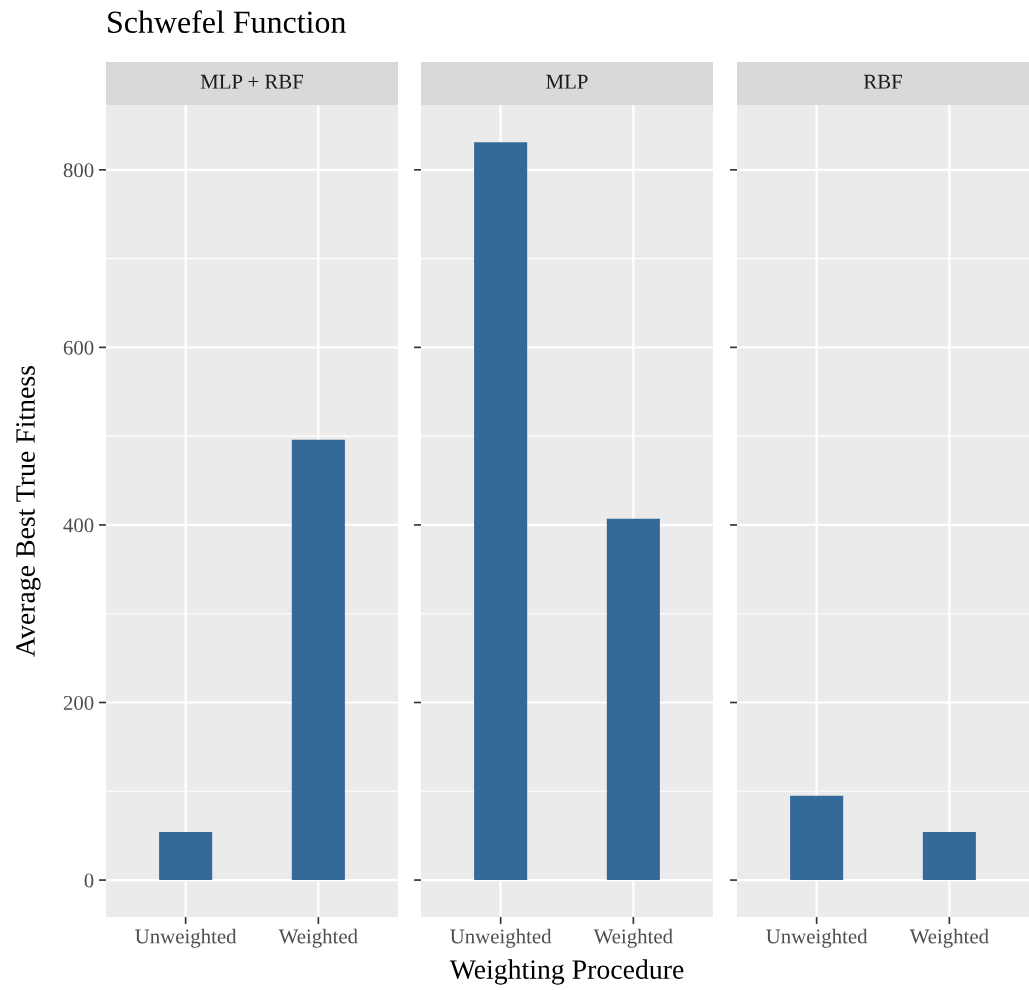 The height and width of the screenshot is (990, 1029). What do you see at coordinates (252, 81) in the screenshot?
I see `chart-title: MLP + RBF` at bounding box center [252, 81].